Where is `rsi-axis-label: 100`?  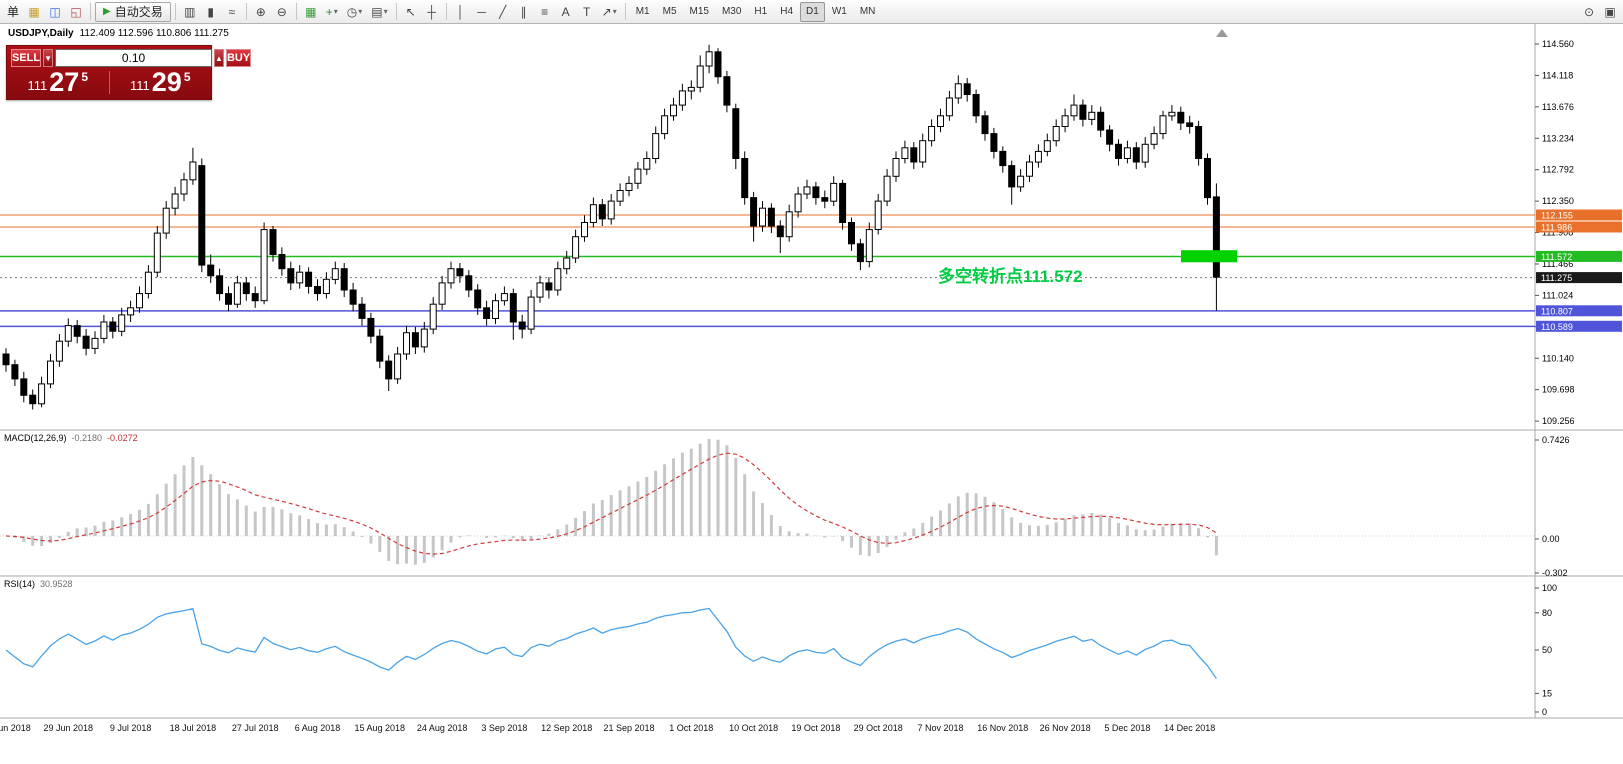
rsi-axis-label: 100 is located at coordinates (1549, 588).